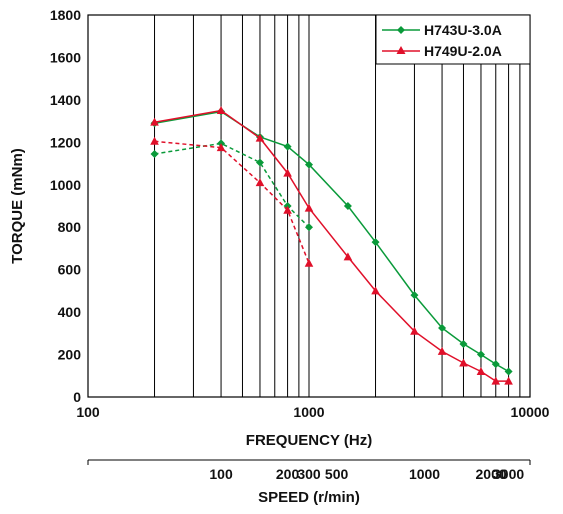 The image size is (563, 514). Describe the element at coordinates (77, 397) in the screenshot. I see `y-tick-label: 0` at that location.